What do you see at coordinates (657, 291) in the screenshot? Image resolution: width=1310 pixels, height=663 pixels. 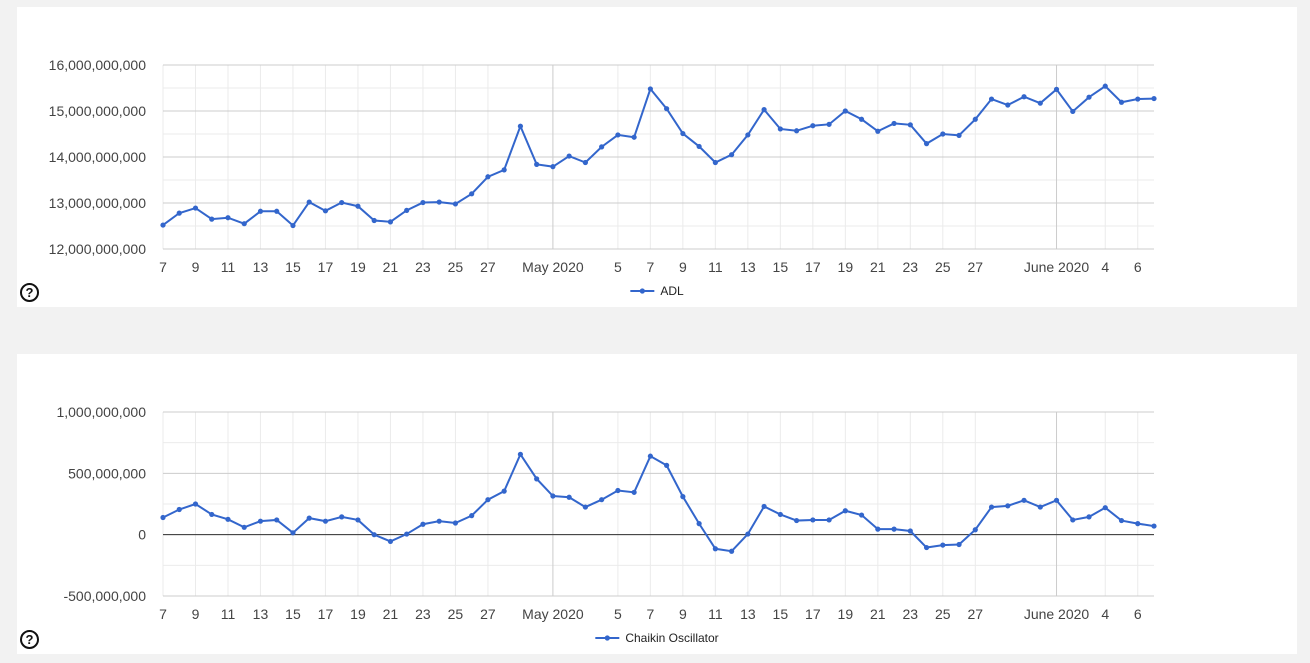 I see `legend: ADL` at bounding box center [657, 291].